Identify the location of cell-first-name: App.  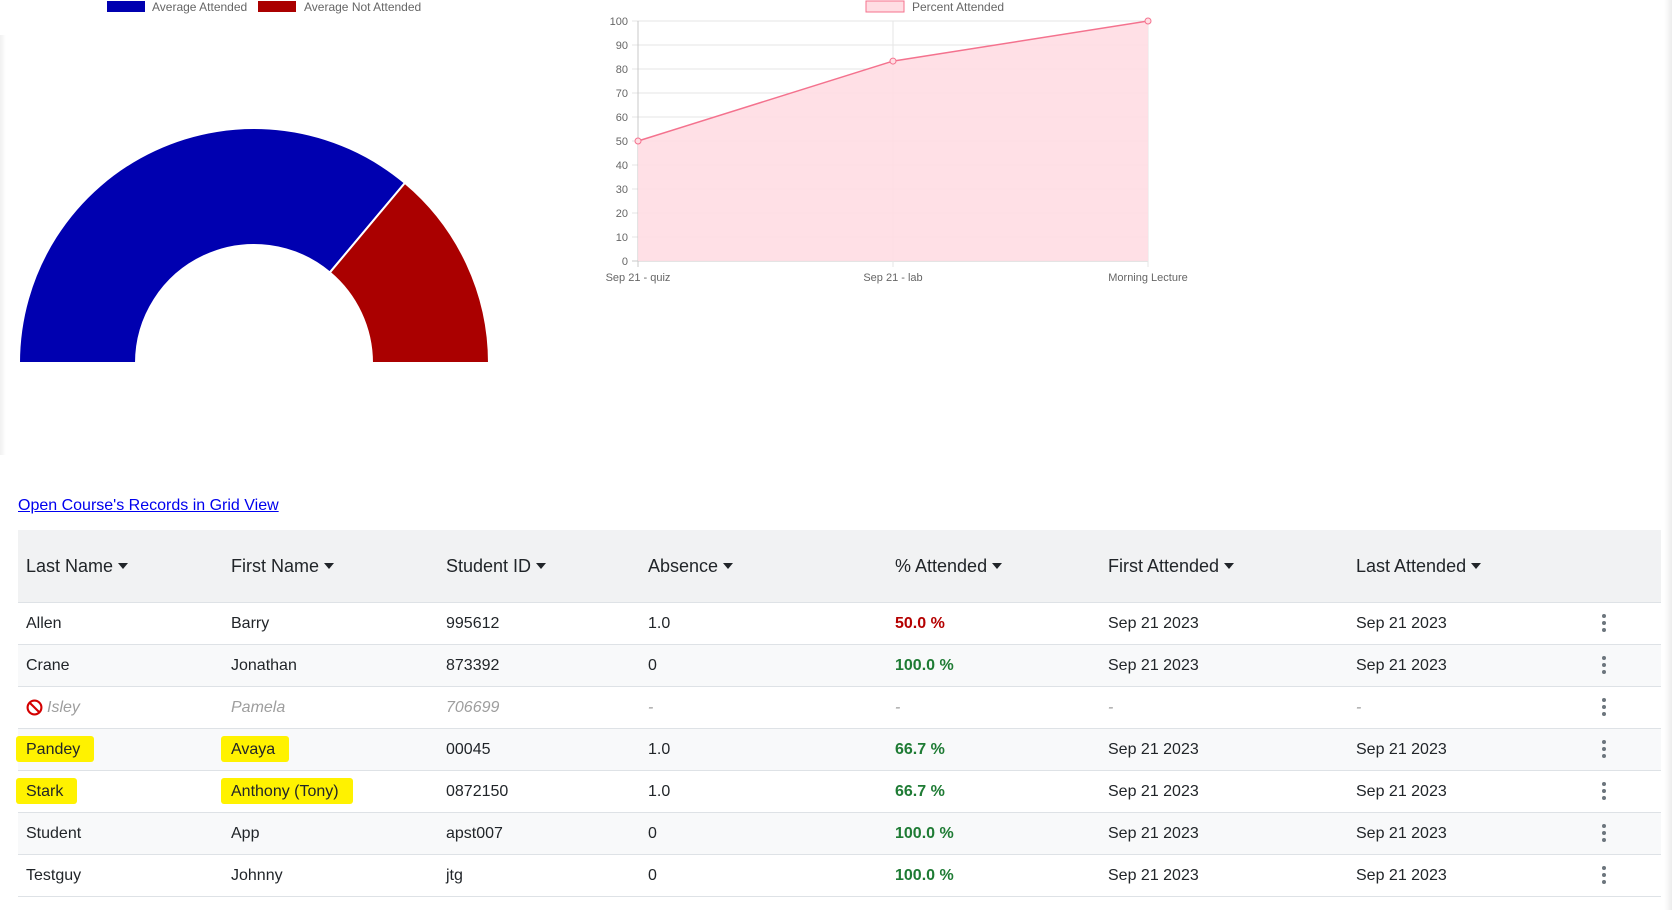
(330, 833).